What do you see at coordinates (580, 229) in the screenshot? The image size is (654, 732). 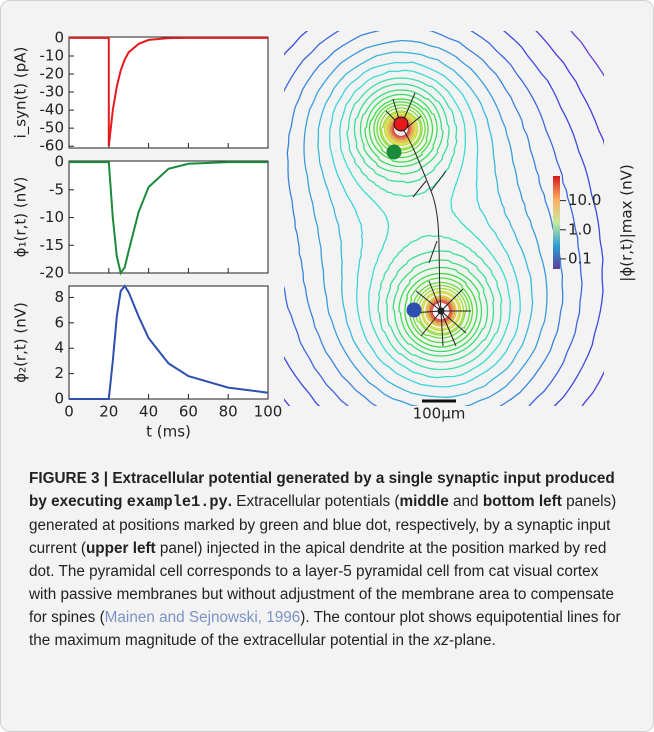 I see `colorbar-tick-label: 1.0` at bounding box center [580, 229].